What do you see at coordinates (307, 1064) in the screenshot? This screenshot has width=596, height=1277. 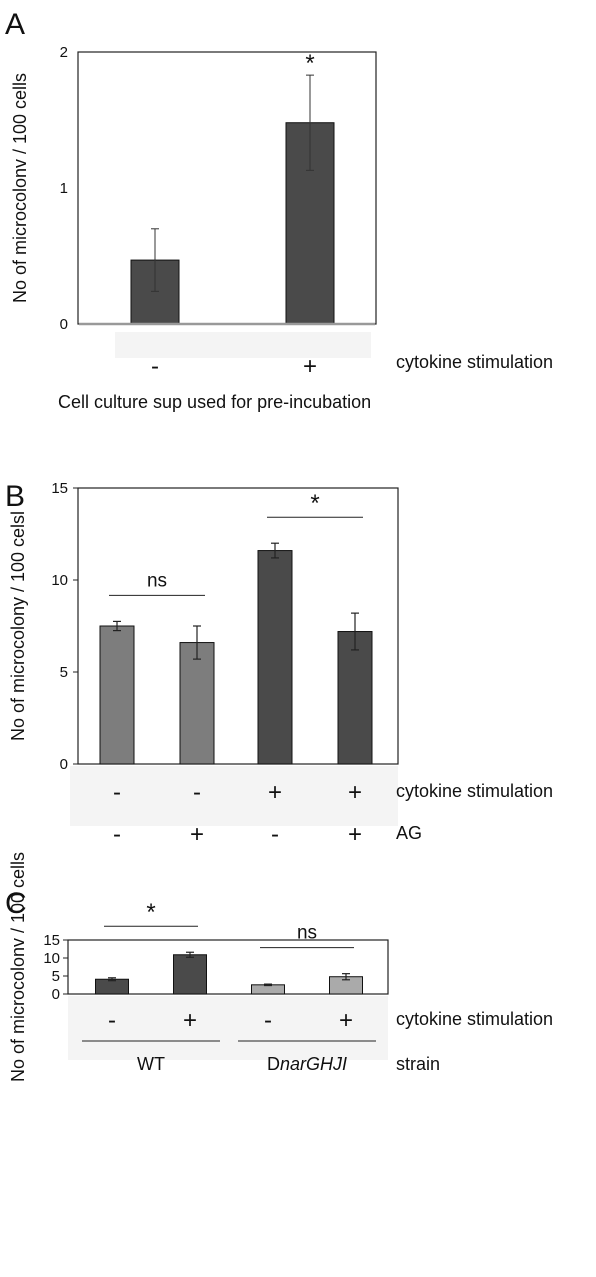 I see `group-label: DnarGHJI` at bounding box center [307, 1064].